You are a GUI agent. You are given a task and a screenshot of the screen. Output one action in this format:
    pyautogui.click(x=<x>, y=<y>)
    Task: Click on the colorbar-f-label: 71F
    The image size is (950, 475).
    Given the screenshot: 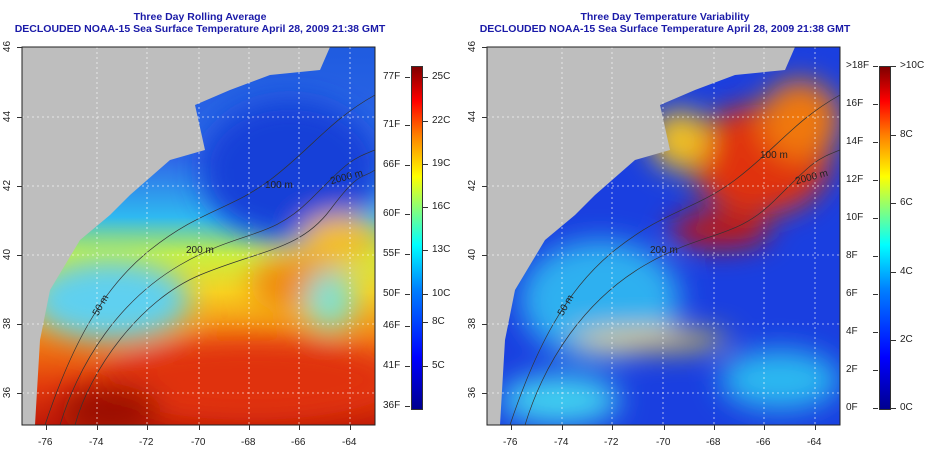 What is the action you would take?
    pyautogui.click(x=392, y=124)
    